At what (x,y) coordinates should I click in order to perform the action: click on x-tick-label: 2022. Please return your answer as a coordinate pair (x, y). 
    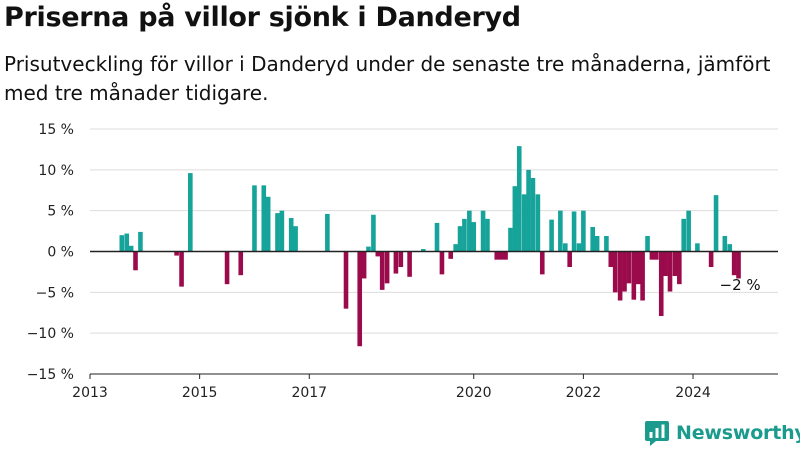
    Looking at the image, I should click on (584, 393).